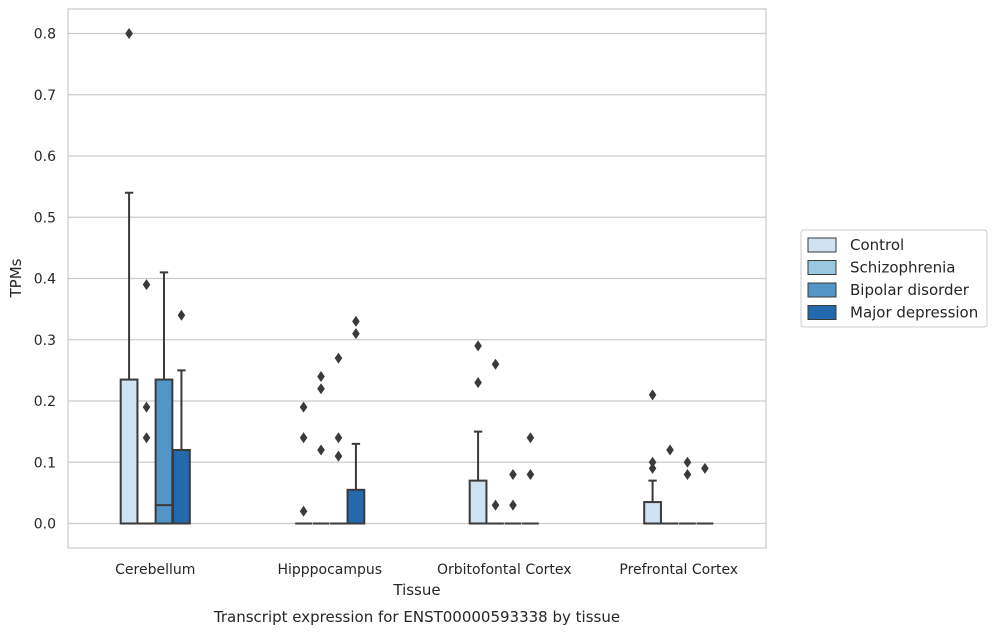 This screenshot has width=997, height=634. Describe the element at coordinates (329, 570) in the screenshot. I see `x-tick-label: Hipppocampus` at that location.